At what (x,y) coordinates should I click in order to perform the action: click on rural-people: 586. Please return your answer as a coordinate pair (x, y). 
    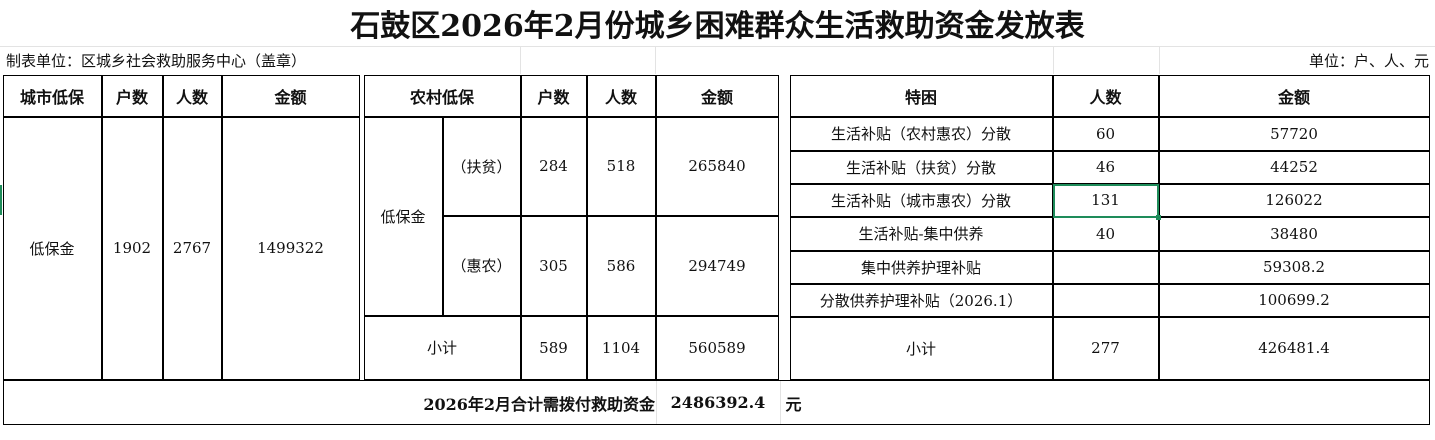
    Looking at the image, I should click on (621, 265).